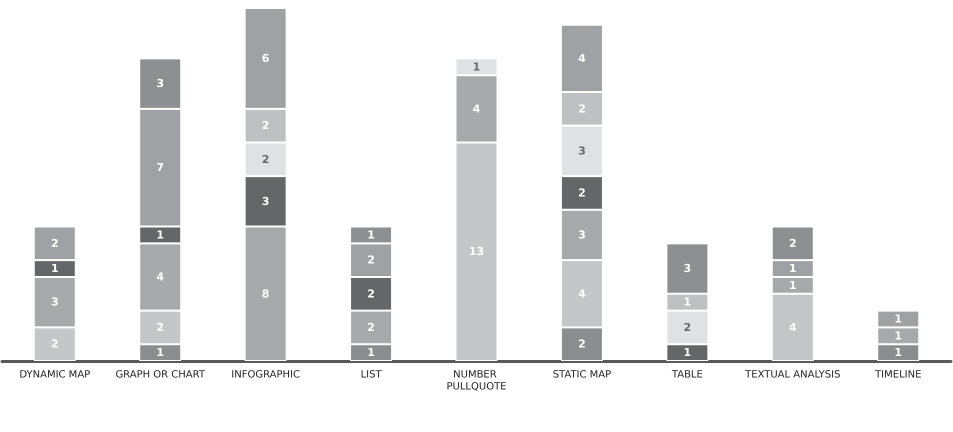 This screenshot has height=432, width=953. I want to click on x-tick-label: LIST, so click(371, 375).